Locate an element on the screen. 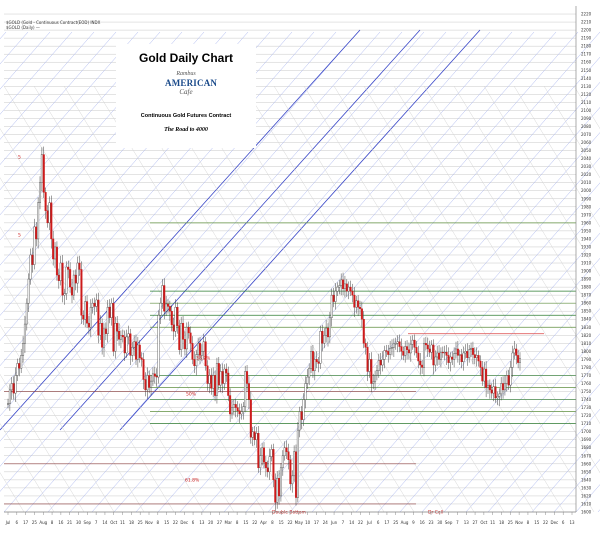 This screenshot has height=536, width=600. y-tick-label: 1910 is located at coordinates (586, 263).